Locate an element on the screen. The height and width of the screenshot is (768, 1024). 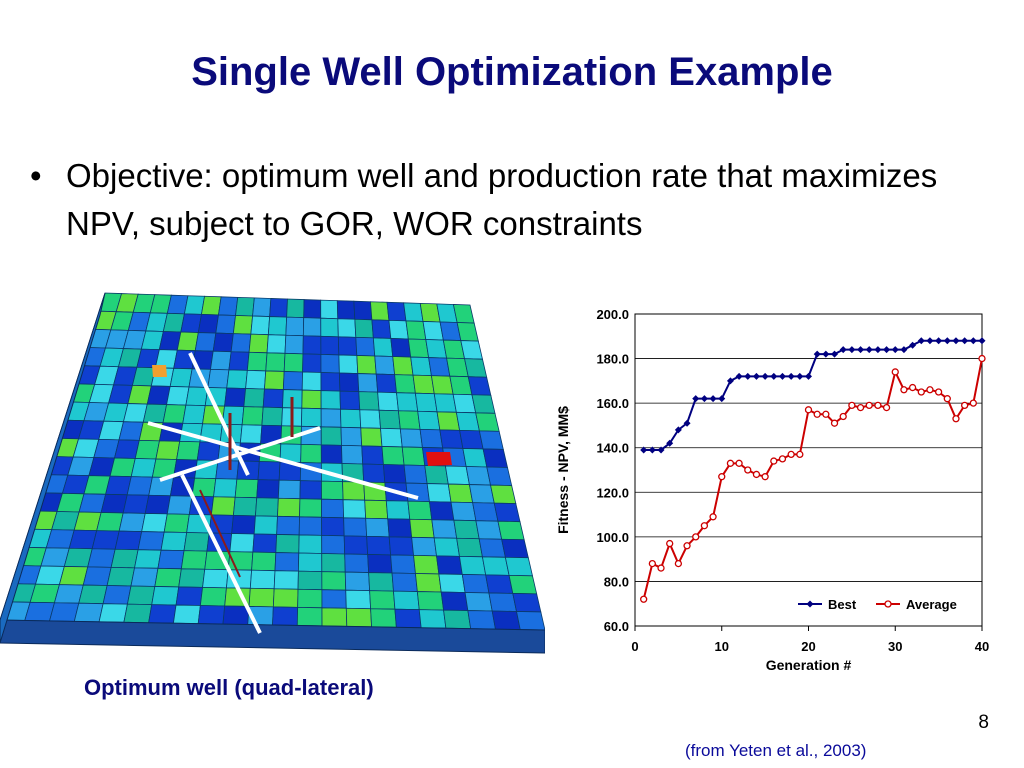
legend-label: Best is located at coordinates (842, 604).